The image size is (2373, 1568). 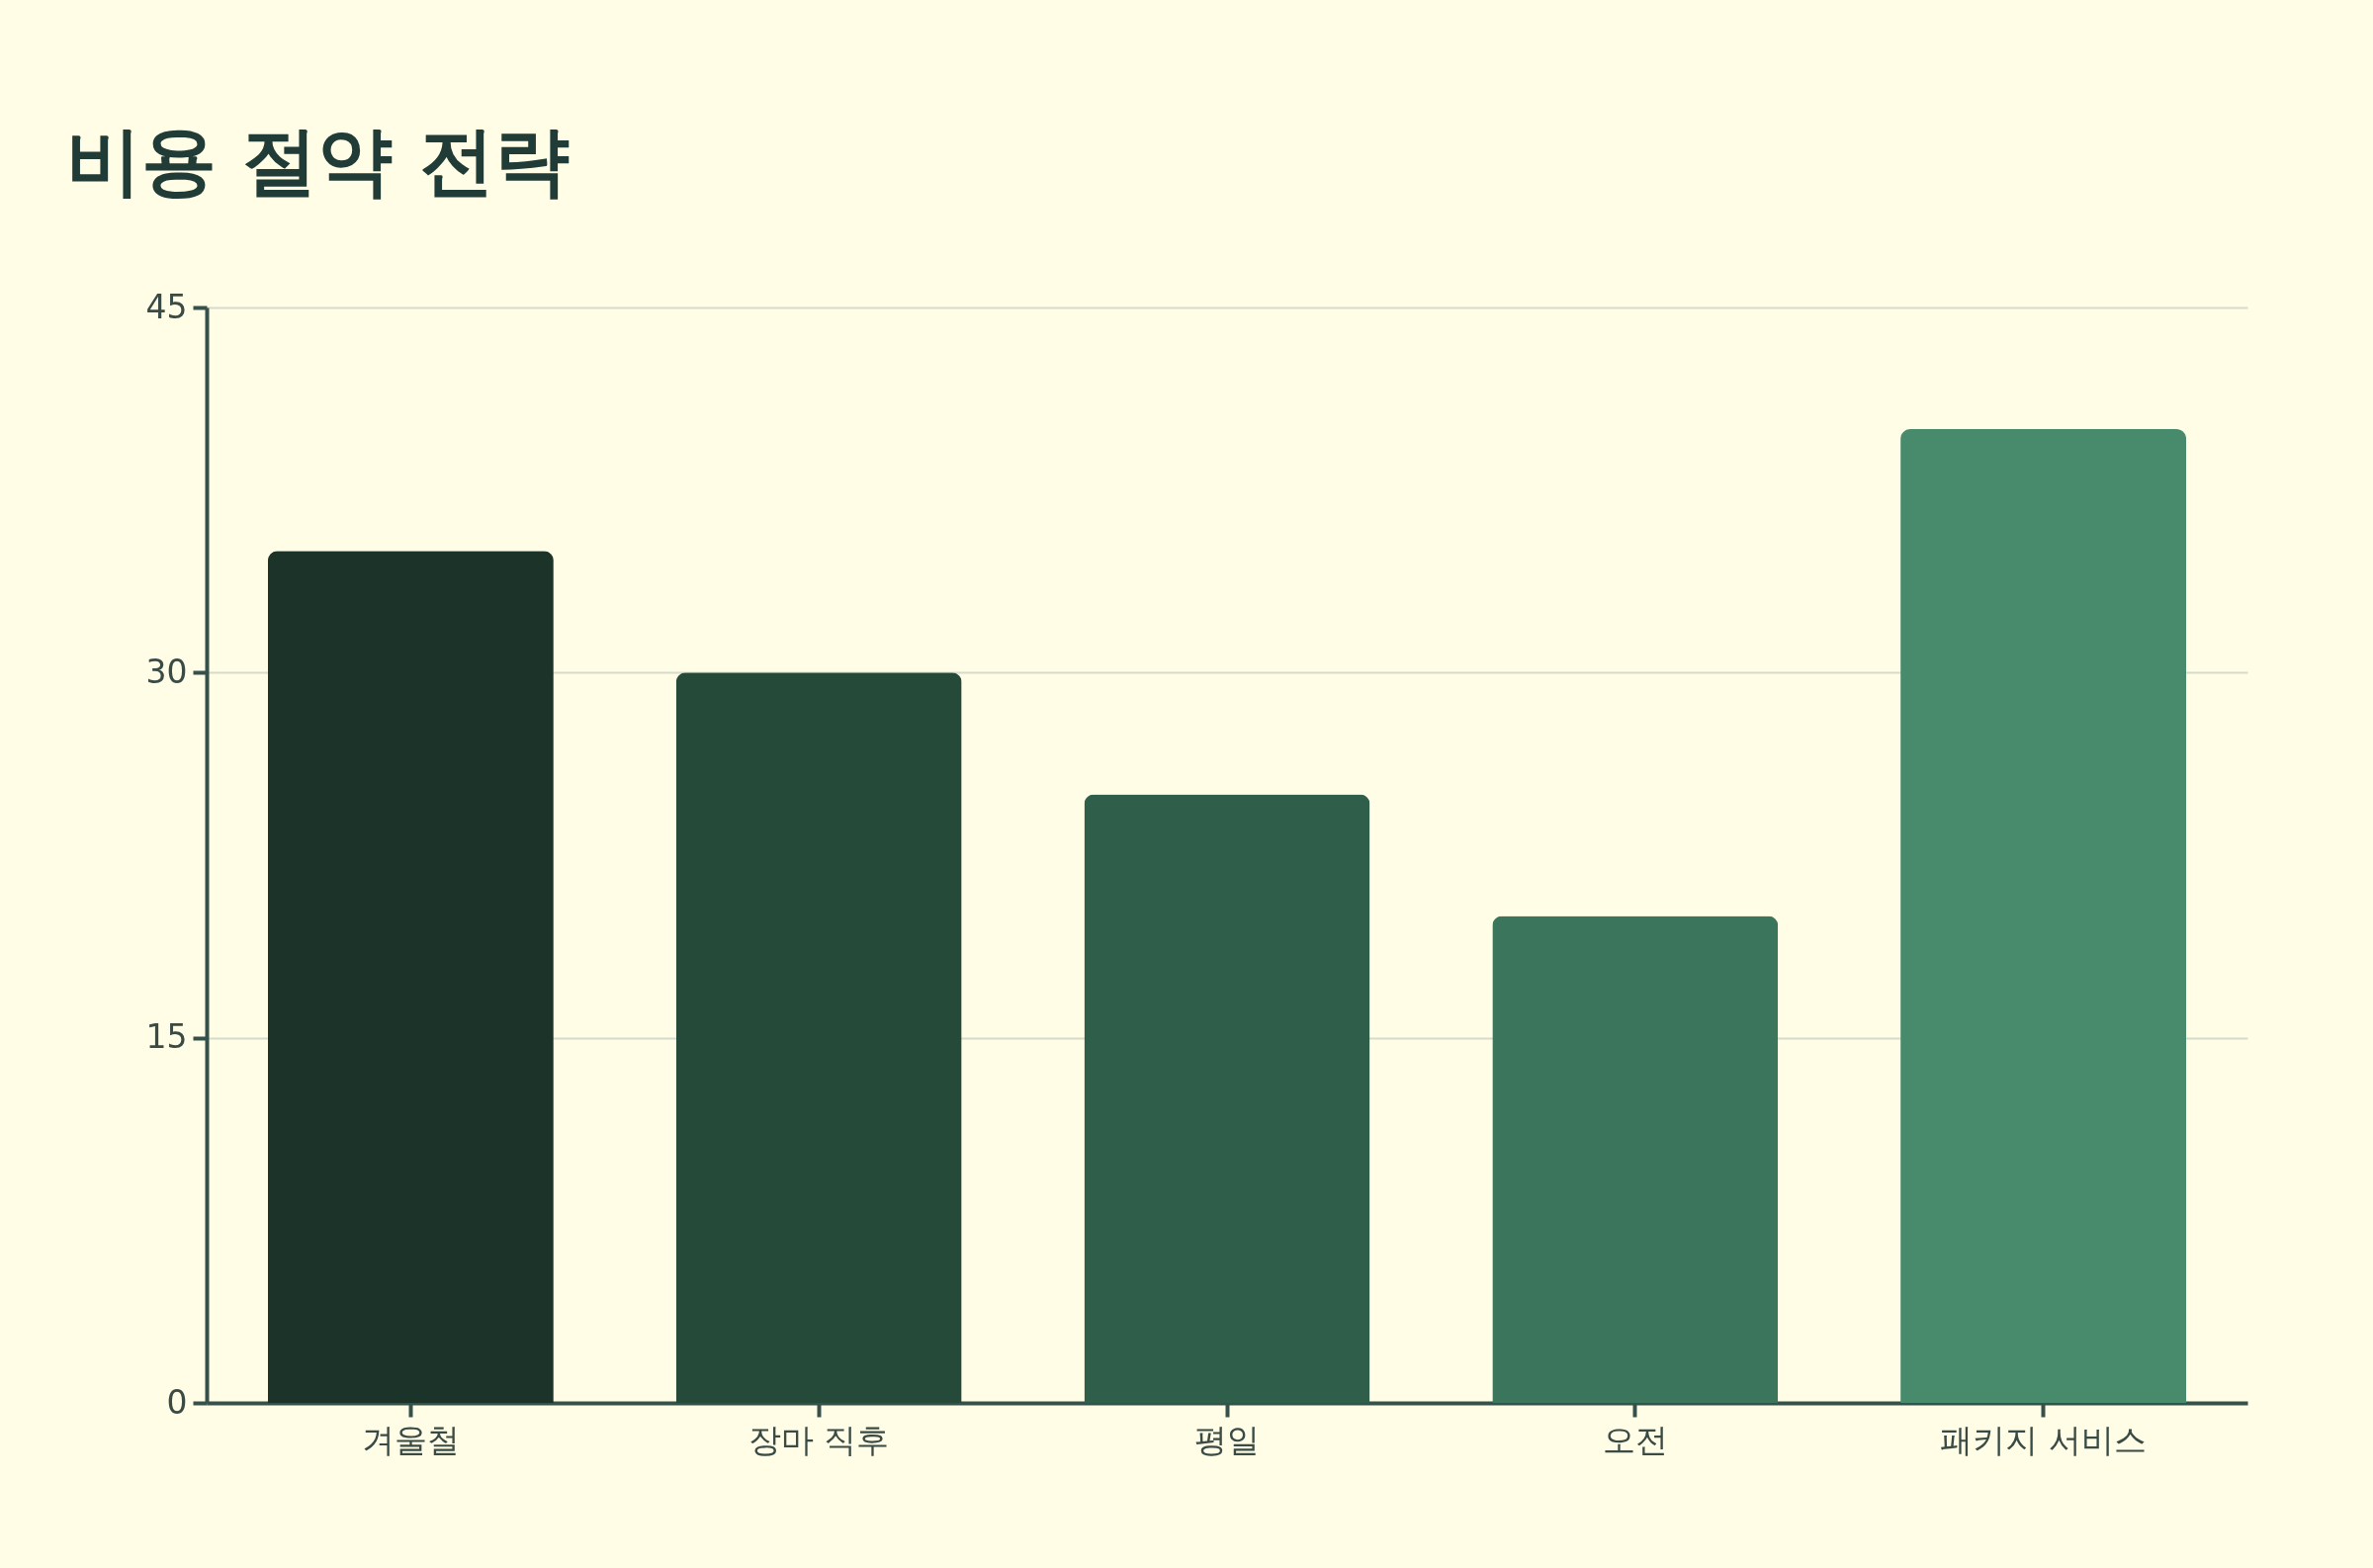 I want to click on chart-title: 비용 절약 전략, so click(x=318, y=161).